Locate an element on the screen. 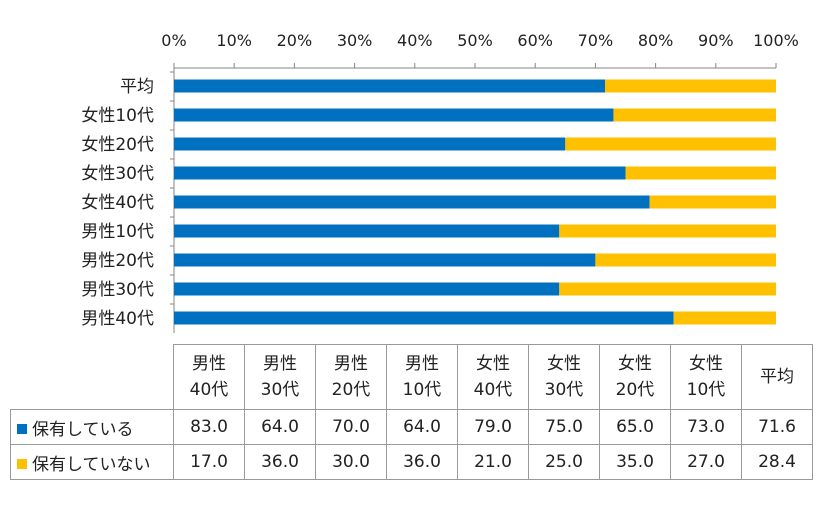 The width and height of the screenshot is (826, 520). legend-label-owns: 保有している is located at coordinates (83, 429).